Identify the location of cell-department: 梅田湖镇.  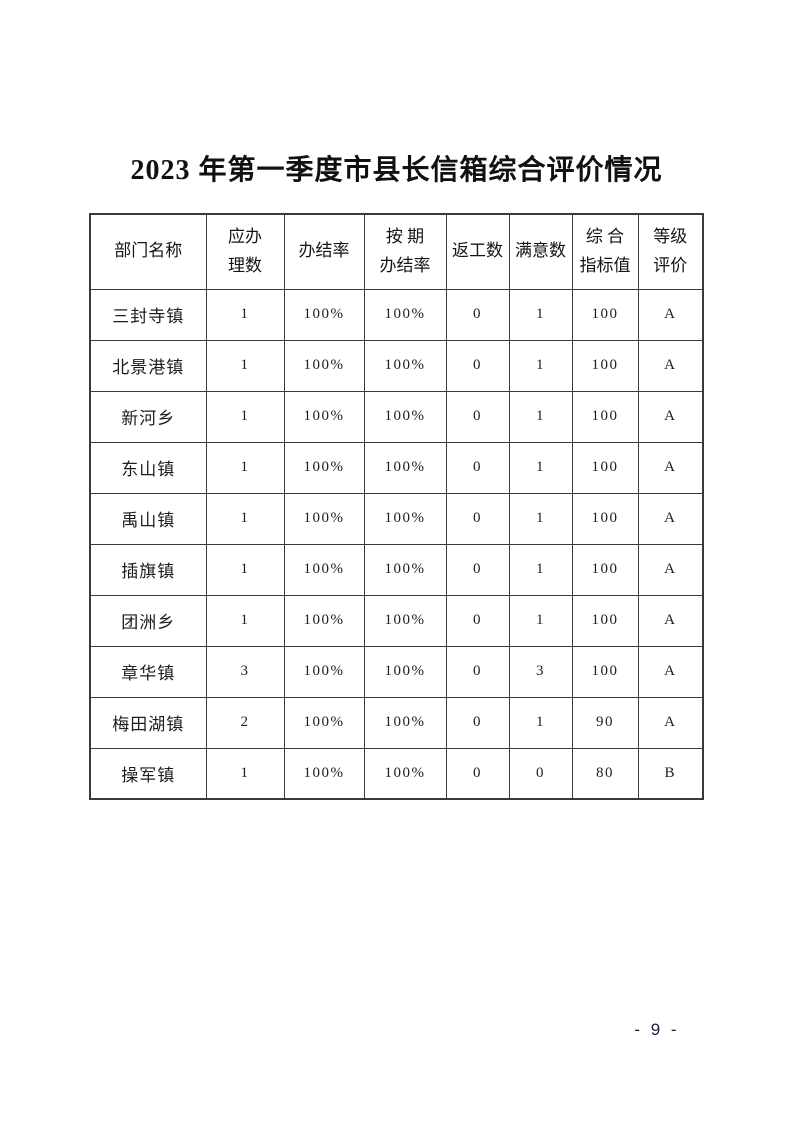
(148, 722).